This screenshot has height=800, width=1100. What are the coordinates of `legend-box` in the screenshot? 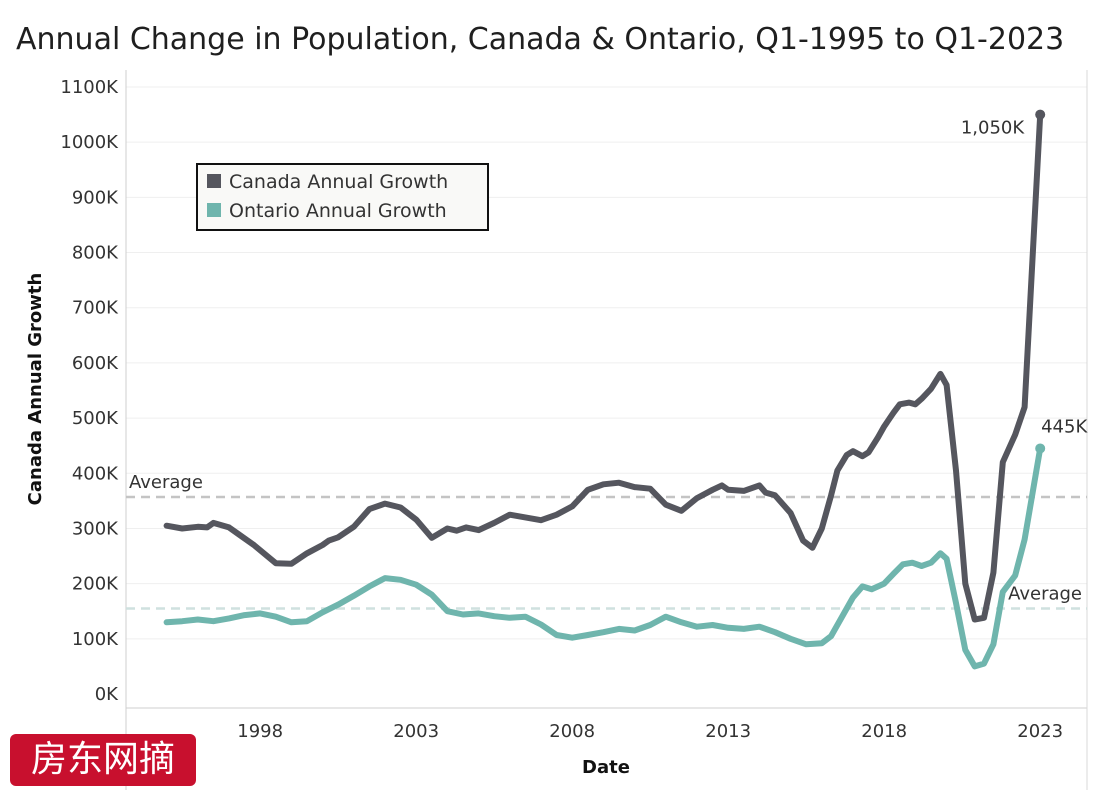 It's located at (342, 197).